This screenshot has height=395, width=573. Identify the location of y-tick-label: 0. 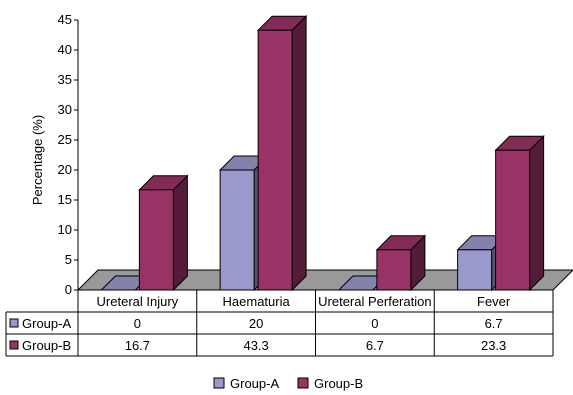
(68, 289).